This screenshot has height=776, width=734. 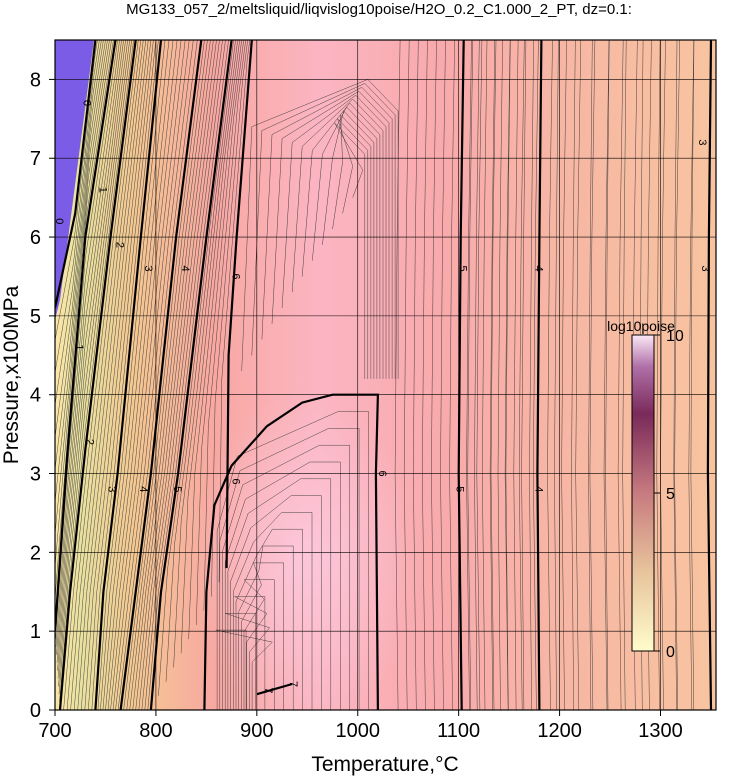 I want to click on contour-label: 6, so click(x=382, y=473).